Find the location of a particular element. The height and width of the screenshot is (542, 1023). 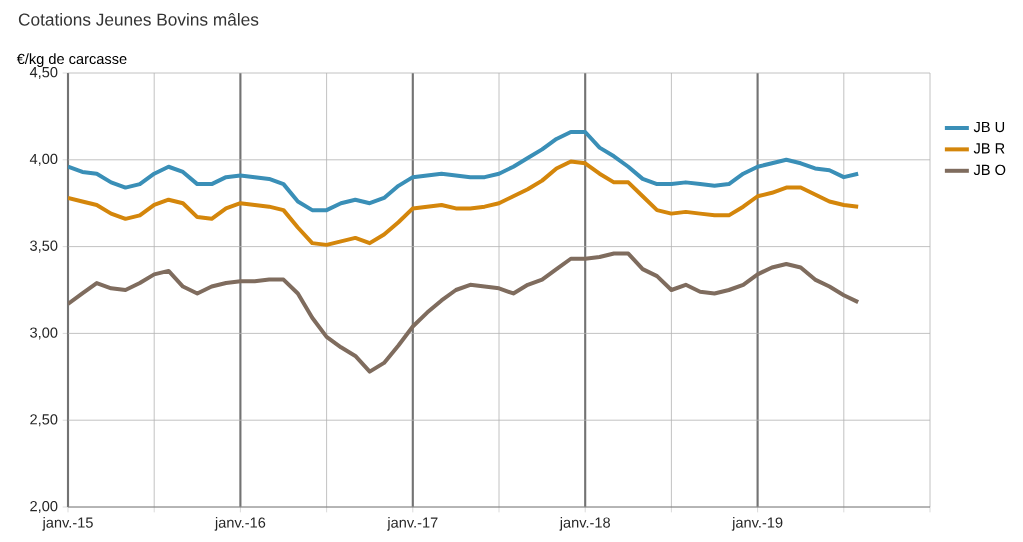

y-tick-label: 2,50 is located at coordinates (44, 420).